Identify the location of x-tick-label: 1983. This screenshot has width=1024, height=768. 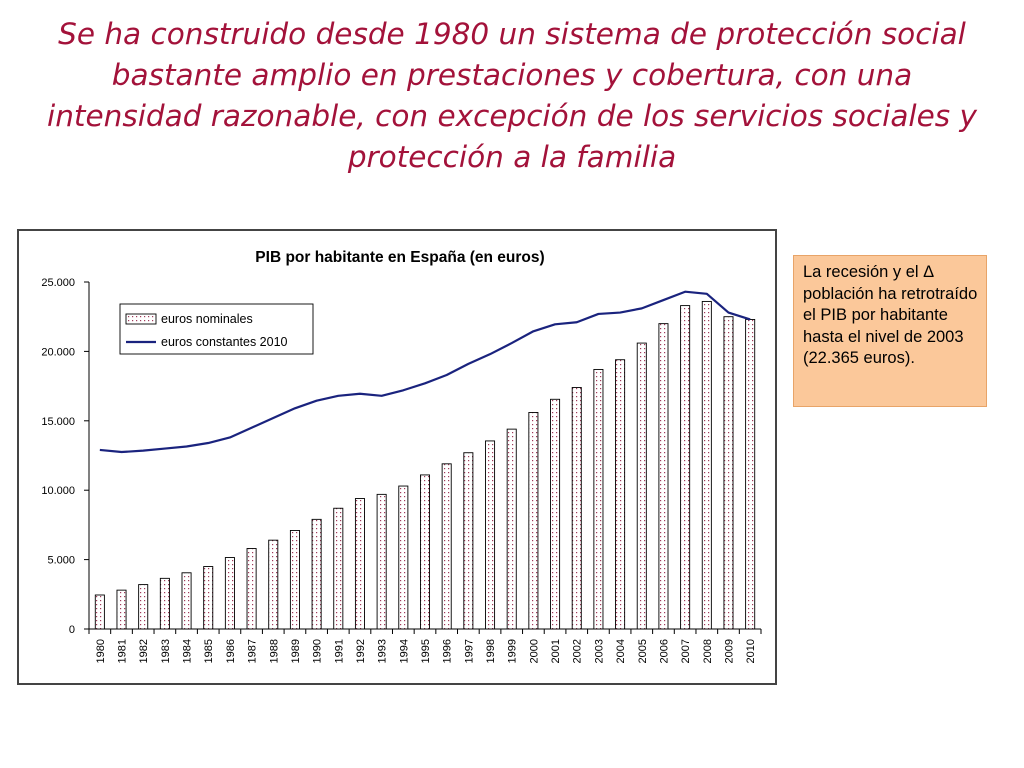
(166, 651).